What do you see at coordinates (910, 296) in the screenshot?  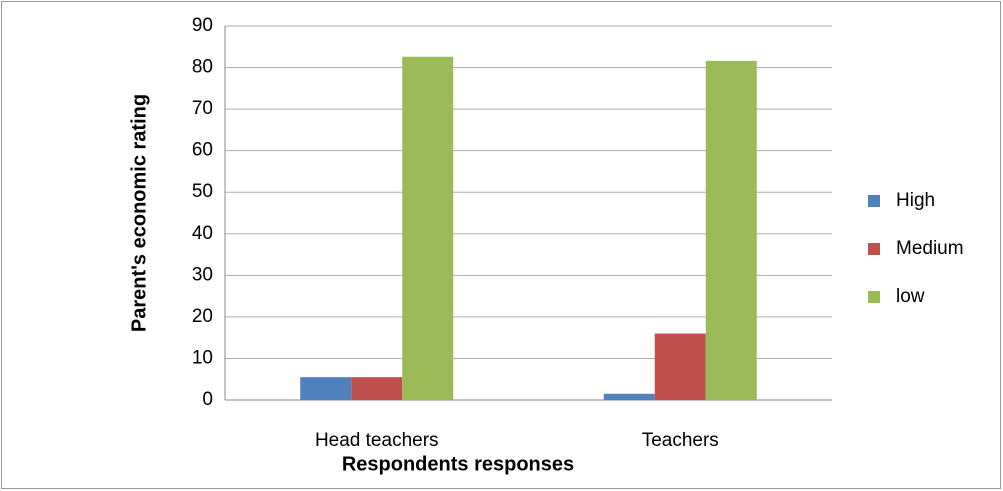 I see `legend-label: low` at bounding box center [910, 296].